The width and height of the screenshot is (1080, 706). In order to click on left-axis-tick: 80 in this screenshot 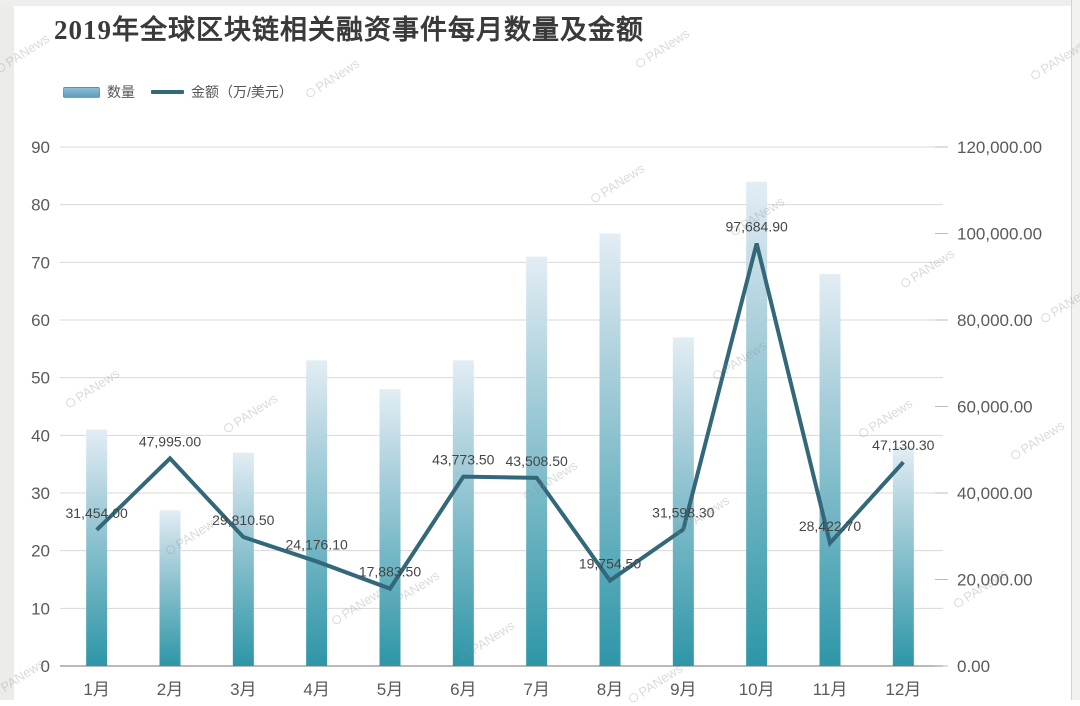, I will do `click(40, 205)`.